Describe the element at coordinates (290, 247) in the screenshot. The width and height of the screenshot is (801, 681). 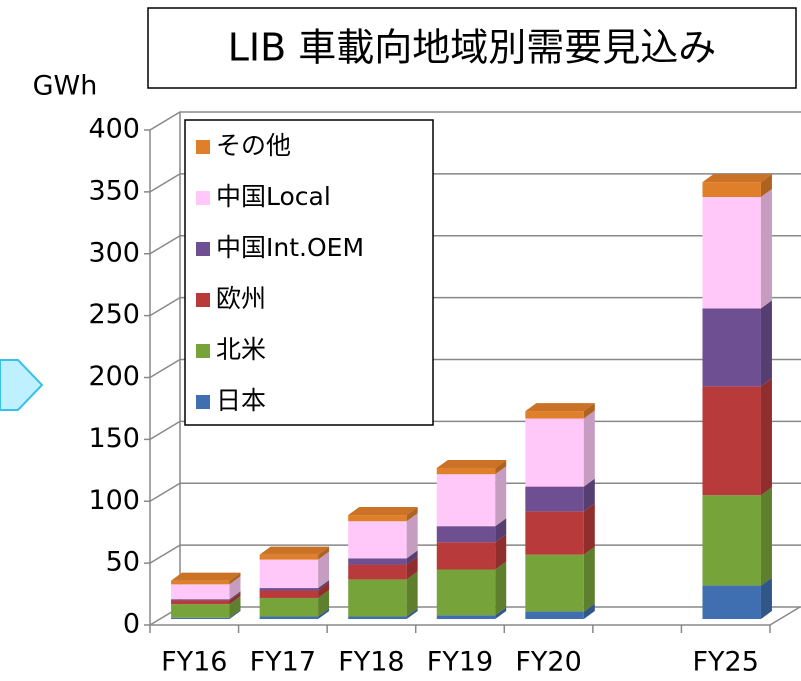
I see `legend-label: 中国Int.OEM` at that location.